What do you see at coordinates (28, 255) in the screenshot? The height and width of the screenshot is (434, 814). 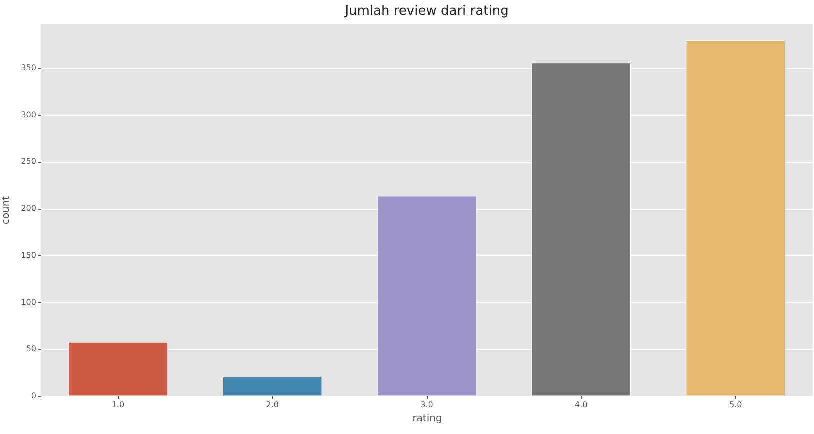 I see `y-tick-label: 150` at bounding box center [28, 255].